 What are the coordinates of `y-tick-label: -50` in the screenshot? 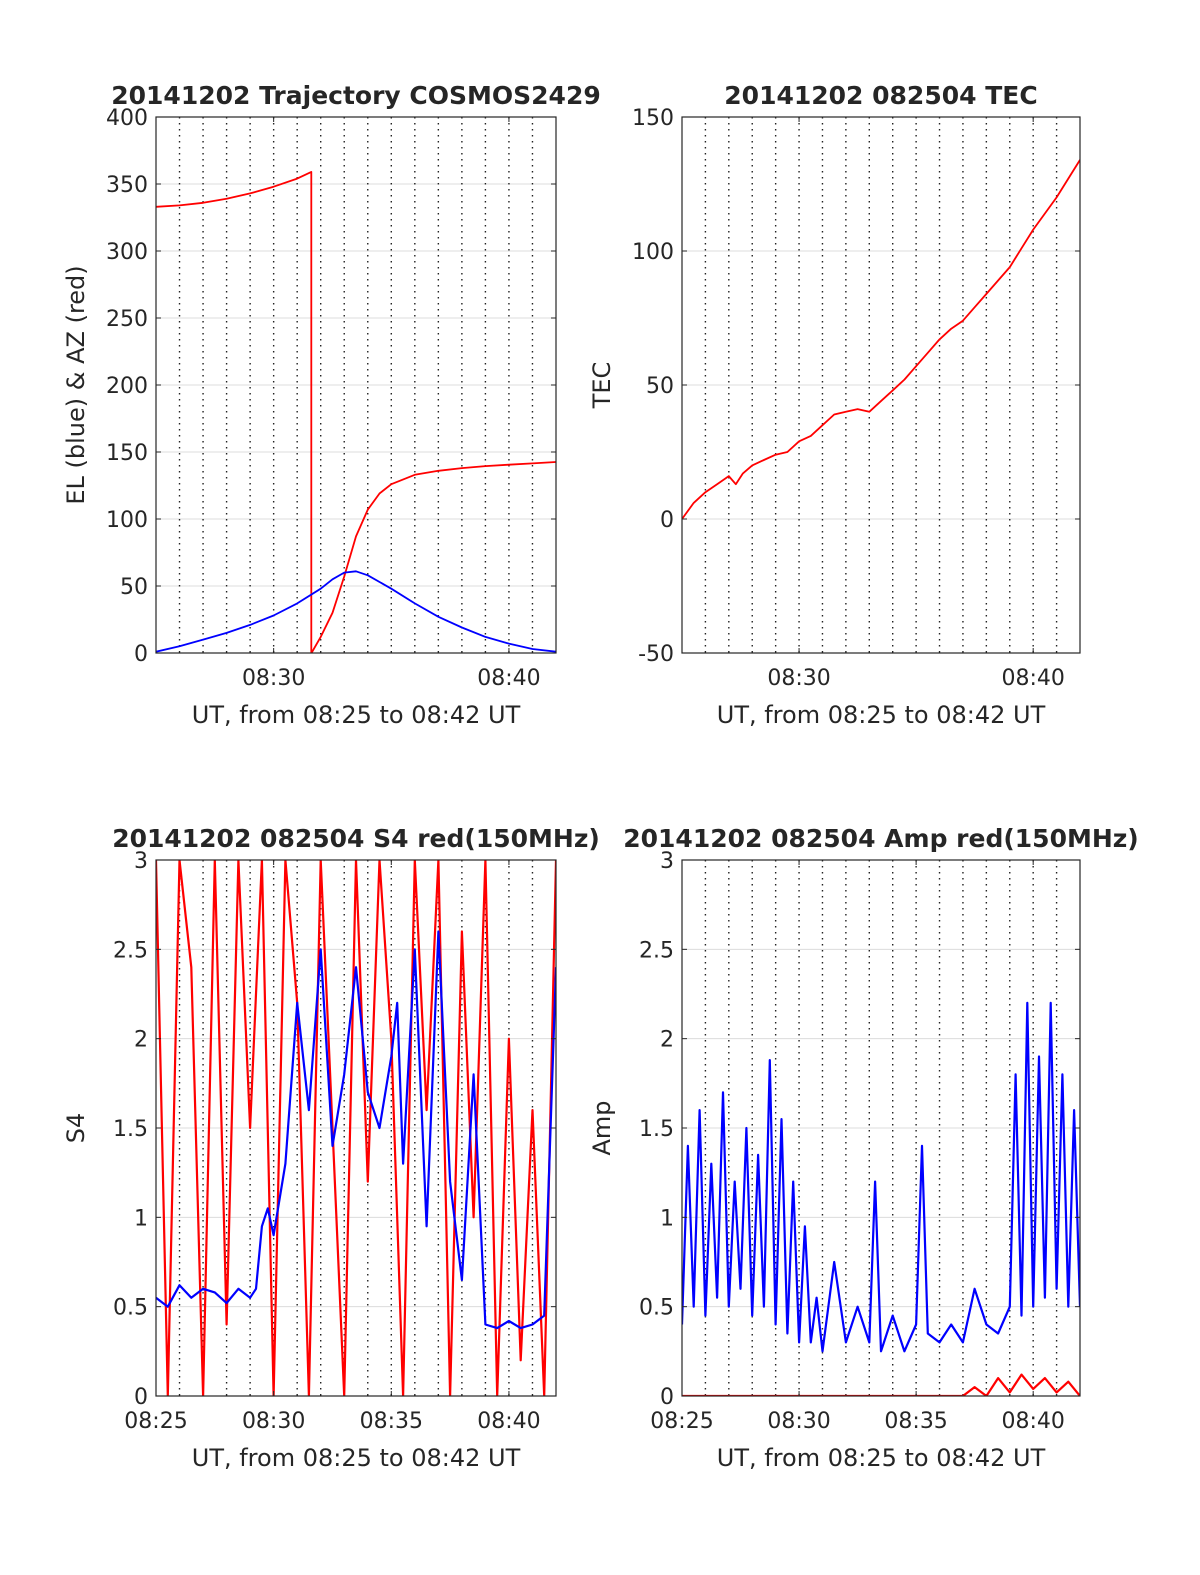 It's located at (656, 654).